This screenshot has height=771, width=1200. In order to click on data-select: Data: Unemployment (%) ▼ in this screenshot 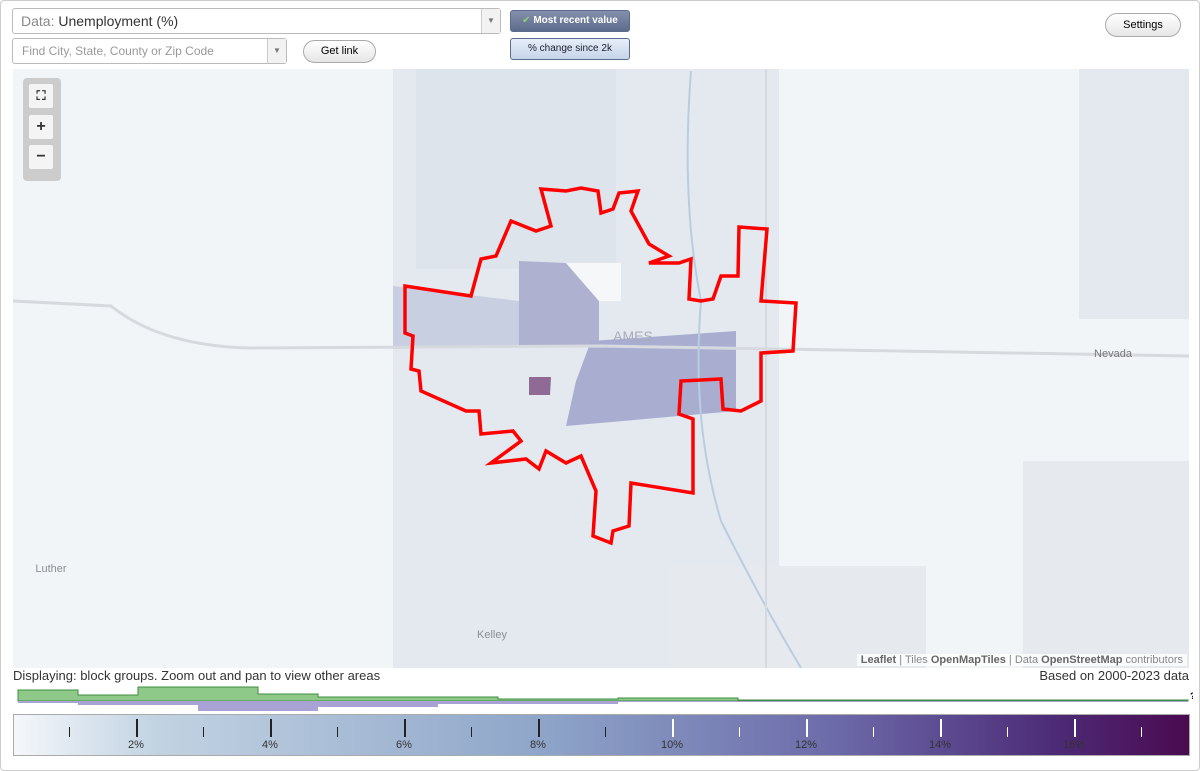, I will do `click(256, 21)`.